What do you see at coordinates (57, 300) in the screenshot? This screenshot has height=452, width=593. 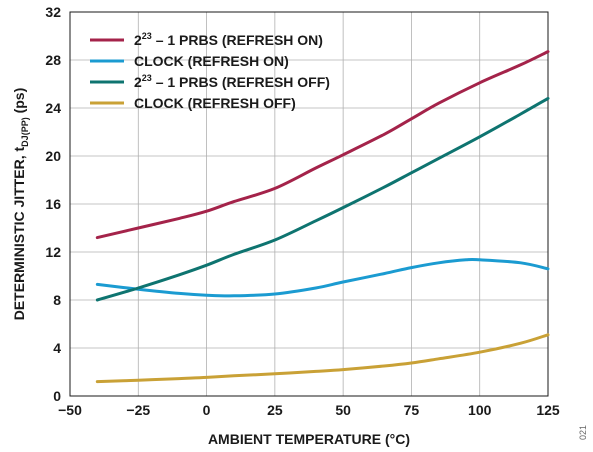 I see `y-tick-label: 8` at bounding box center [57, 300].